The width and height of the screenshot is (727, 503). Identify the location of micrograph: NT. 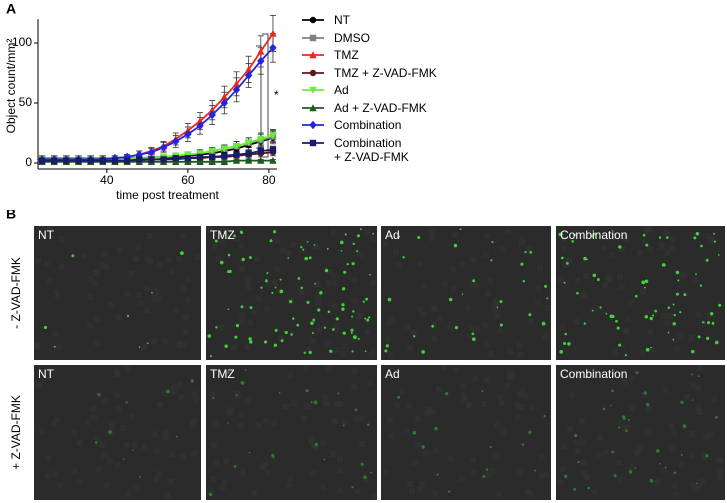
(117, 293).